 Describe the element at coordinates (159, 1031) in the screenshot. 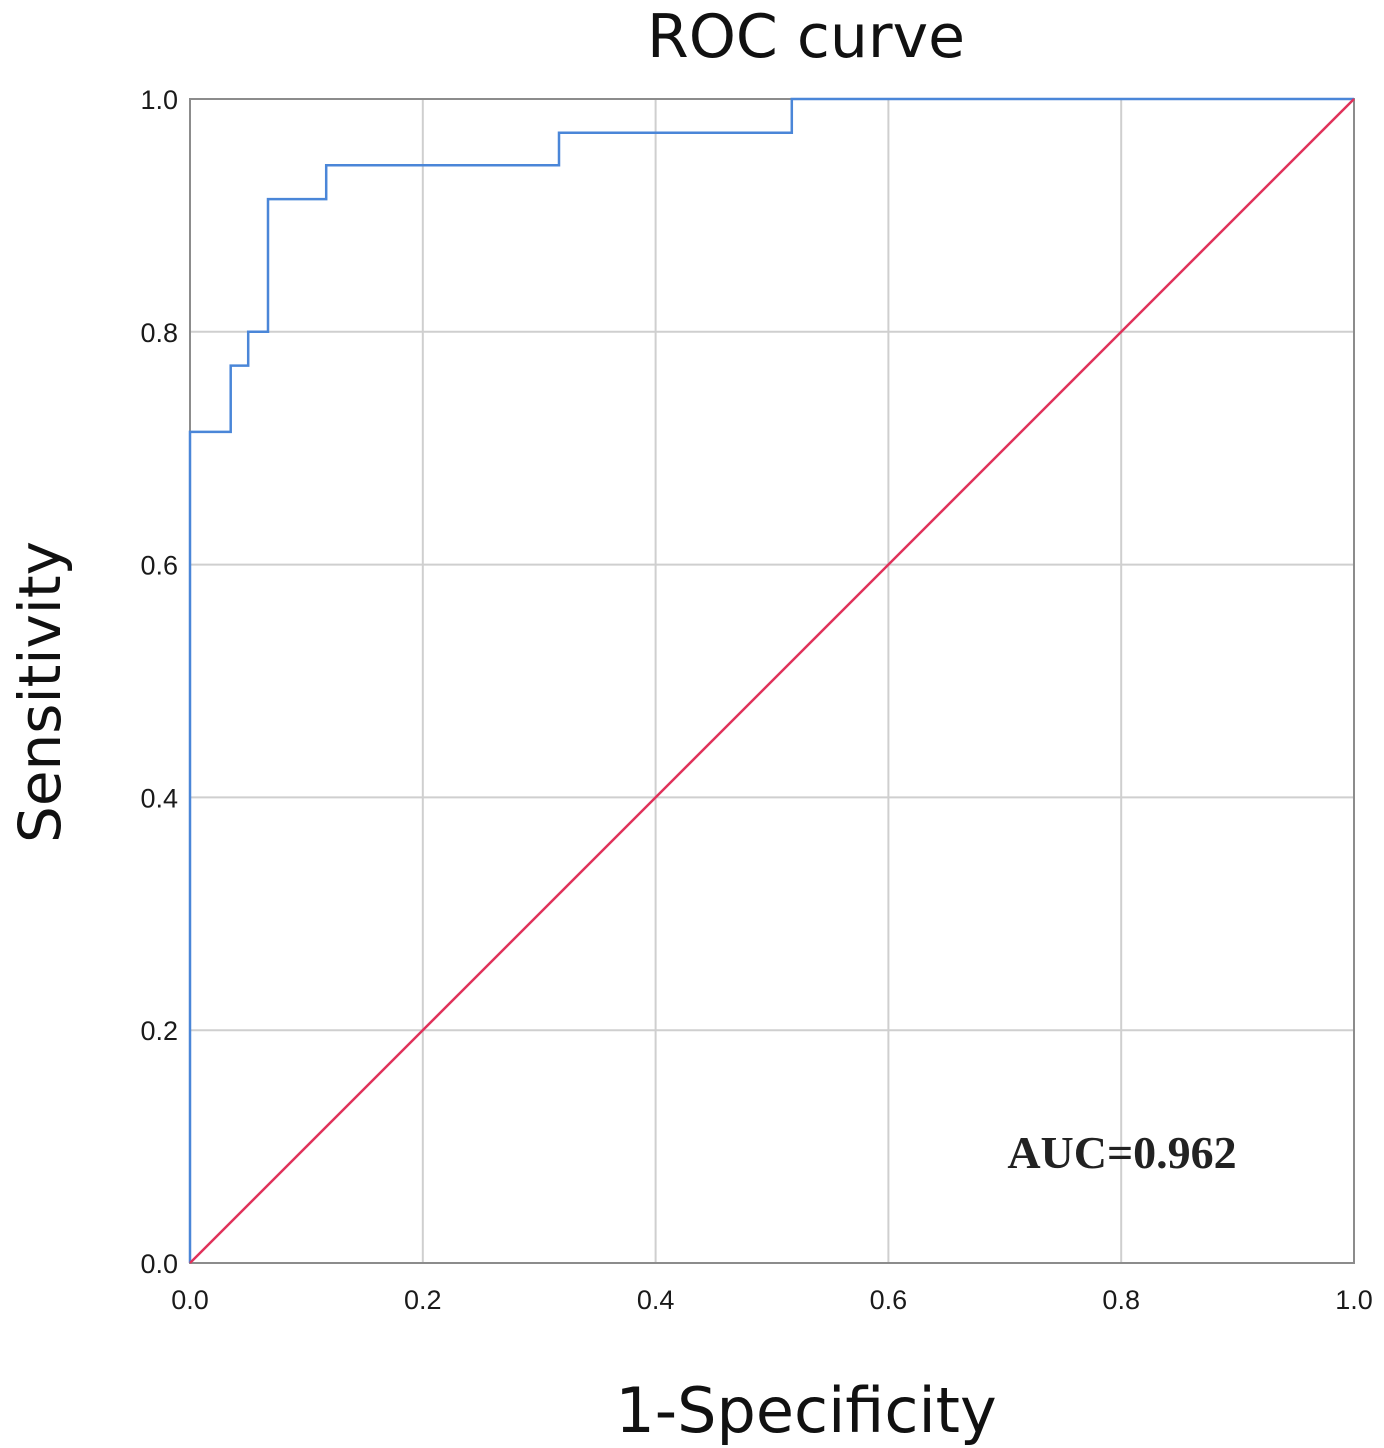

I see `y-tick-label: 0.2` at that location.